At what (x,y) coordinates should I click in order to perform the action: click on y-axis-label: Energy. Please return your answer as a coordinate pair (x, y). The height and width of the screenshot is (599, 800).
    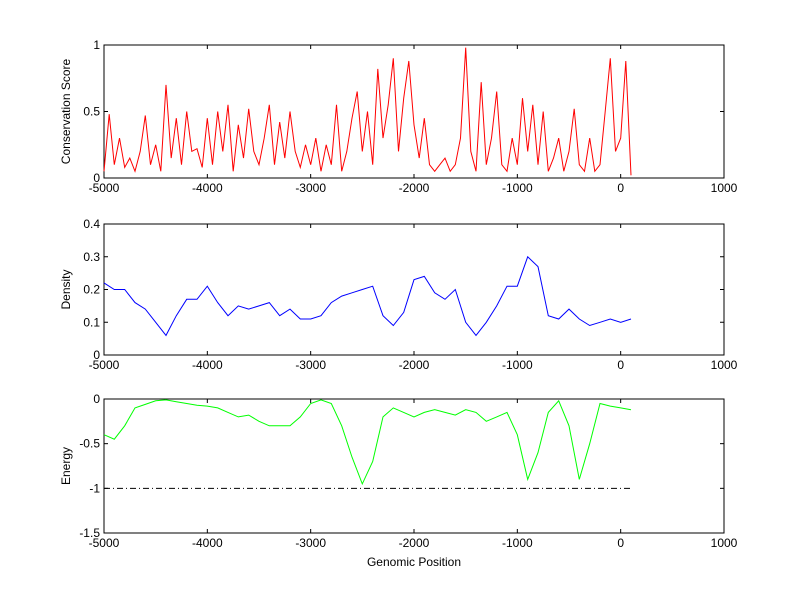
    Looking at the image, I should click on (66, 466).